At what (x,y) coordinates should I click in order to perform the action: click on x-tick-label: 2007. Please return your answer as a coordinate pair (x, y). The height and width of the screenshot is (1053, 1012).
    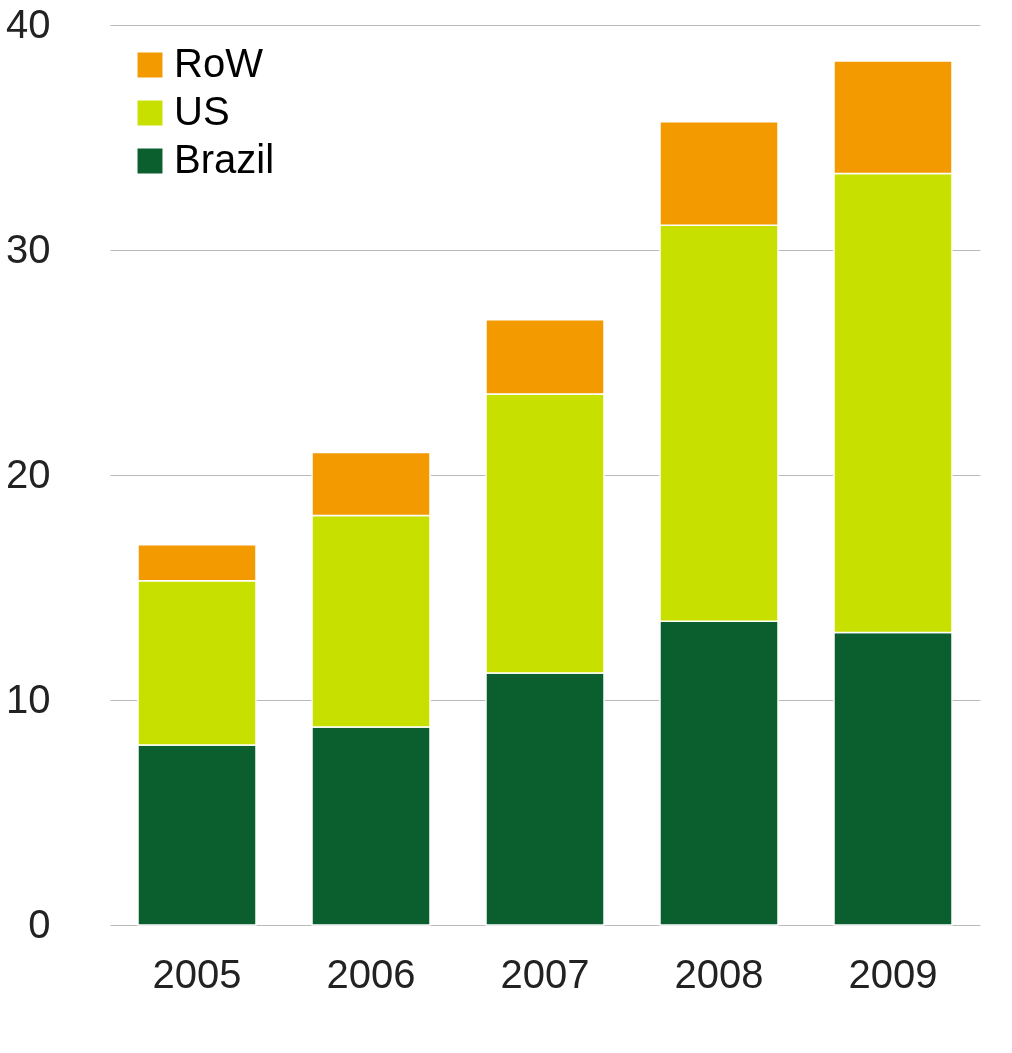
    Looking at the image, I should click on (545, 973).